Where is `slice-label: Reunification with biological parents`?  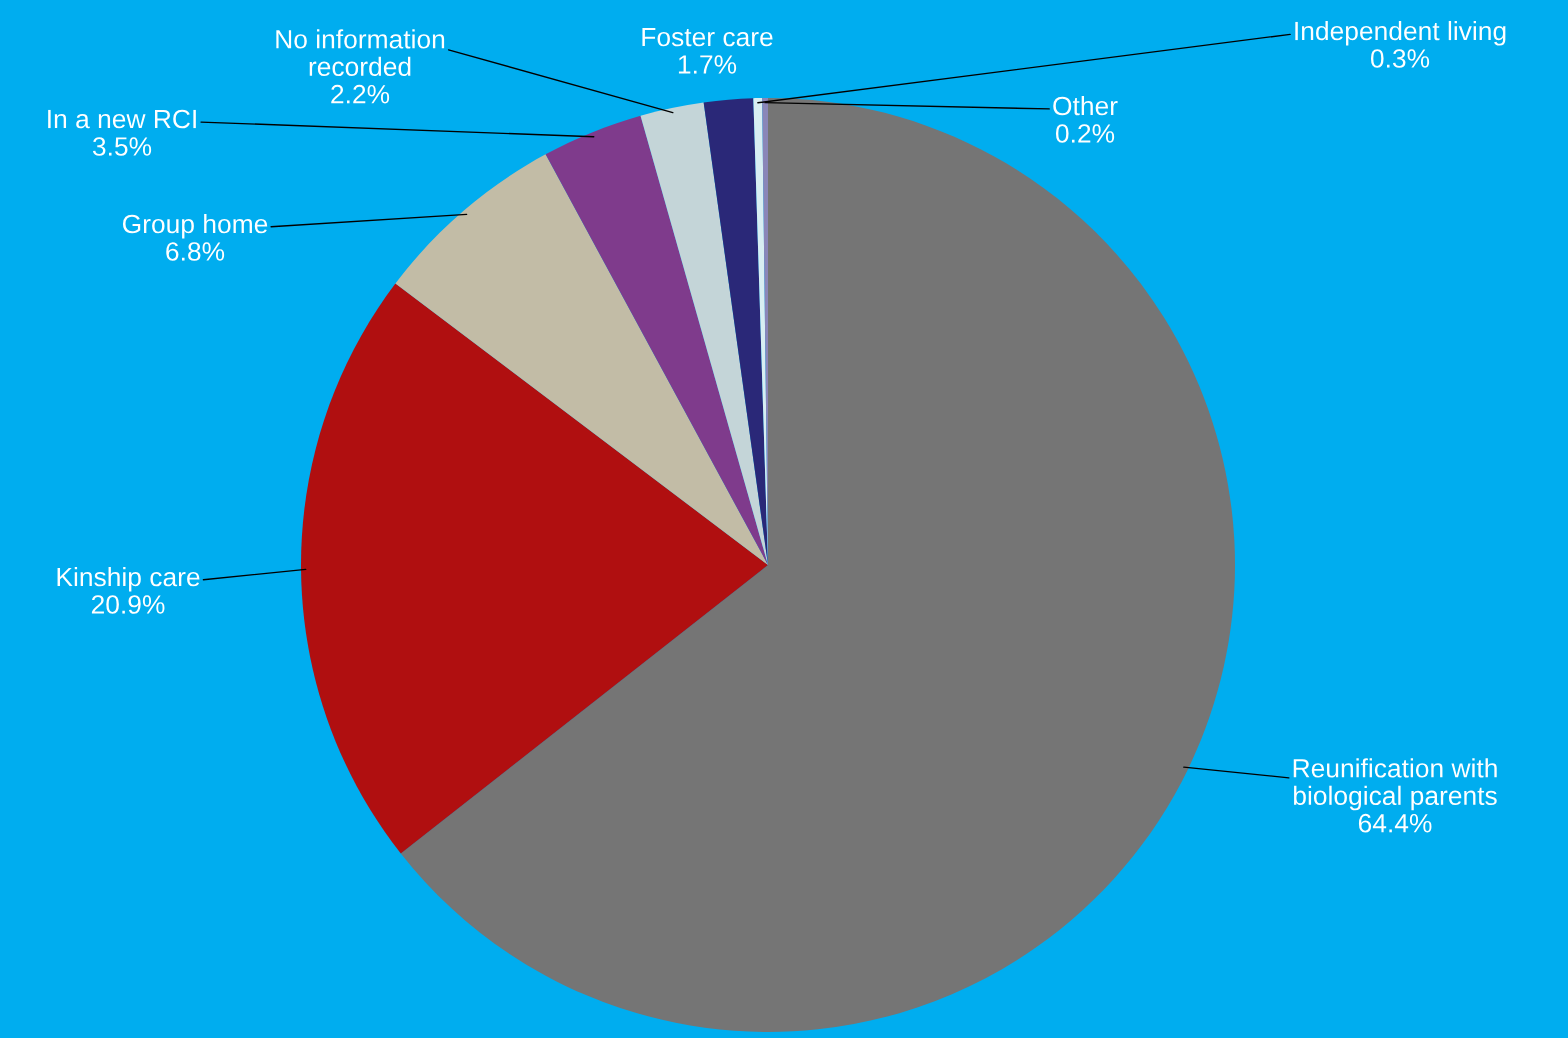 slice-label: Reunification with biological parents is located at coordinates (1395, 784).